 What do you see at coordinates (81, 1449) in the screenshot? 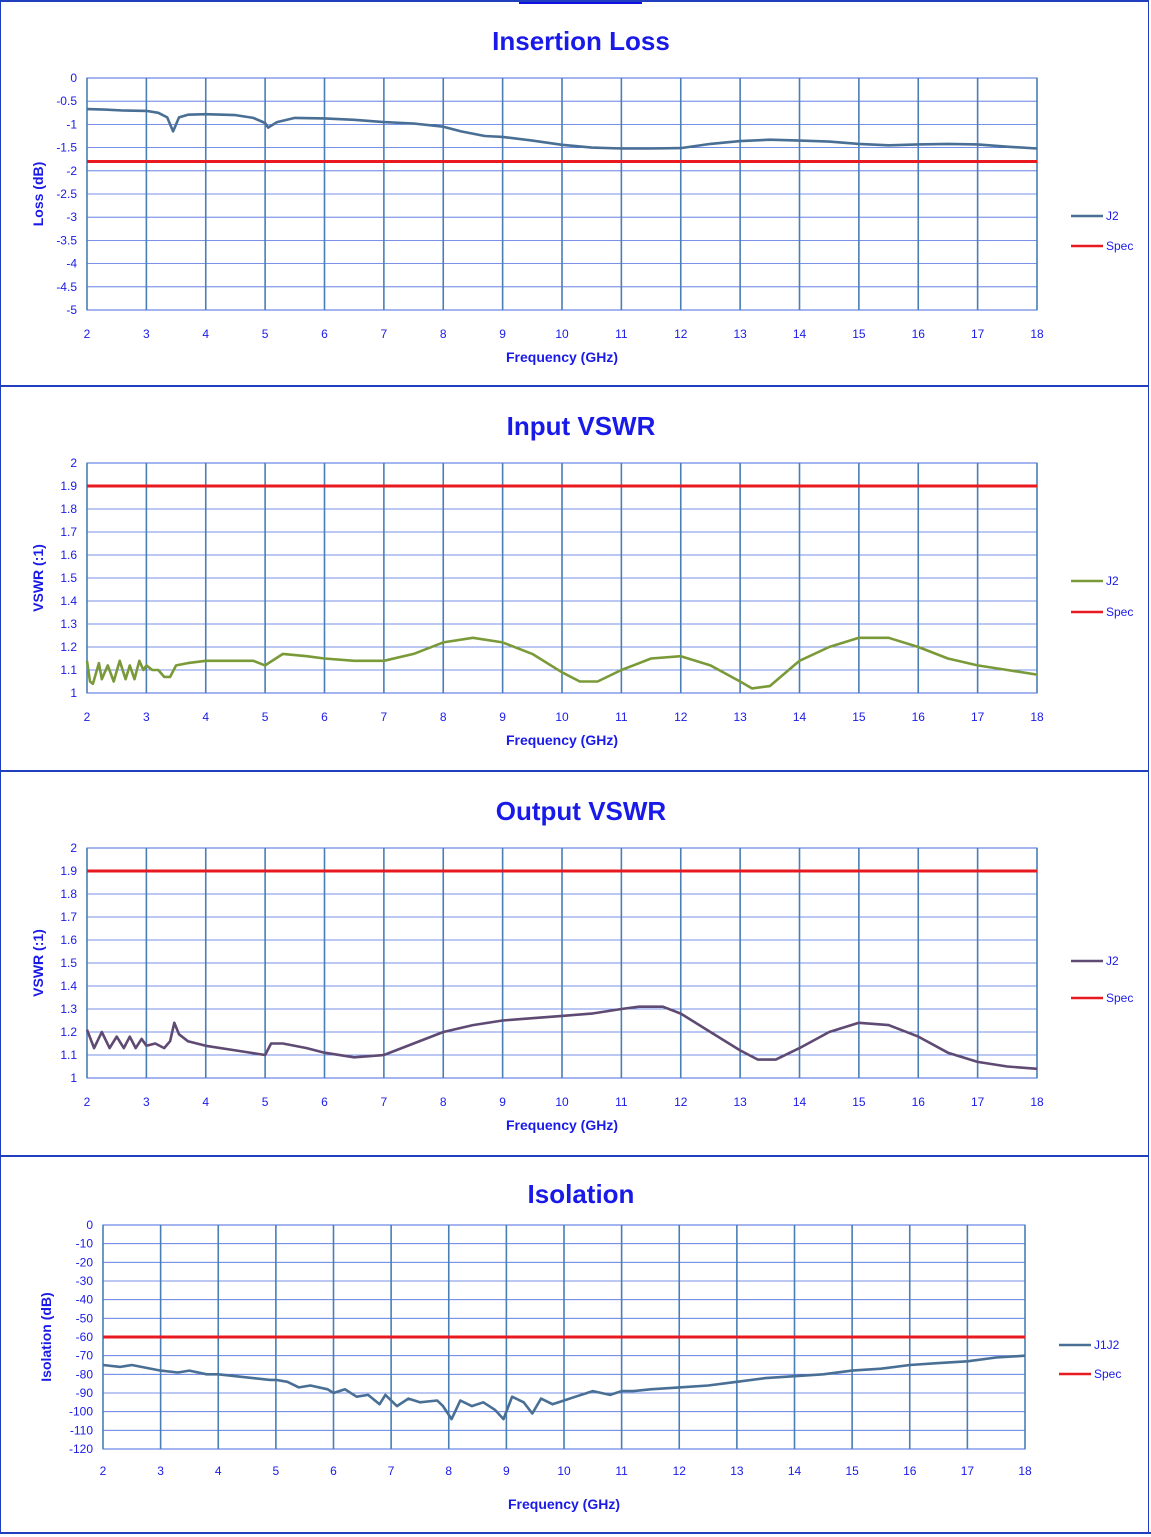
I see `y-tick-label: -120` at bounding box center [81, 1449].